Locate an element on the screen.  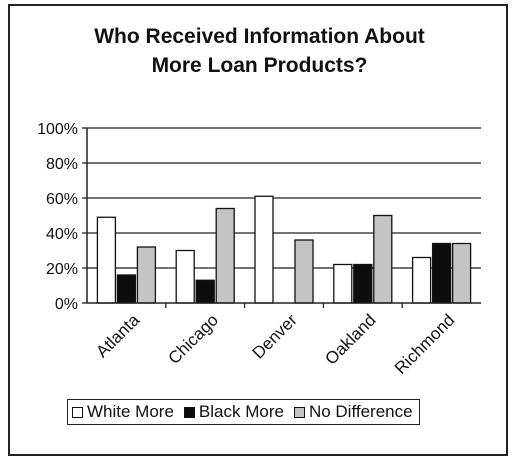
bar-white-more-oakland is located at coordinates (343, 283).